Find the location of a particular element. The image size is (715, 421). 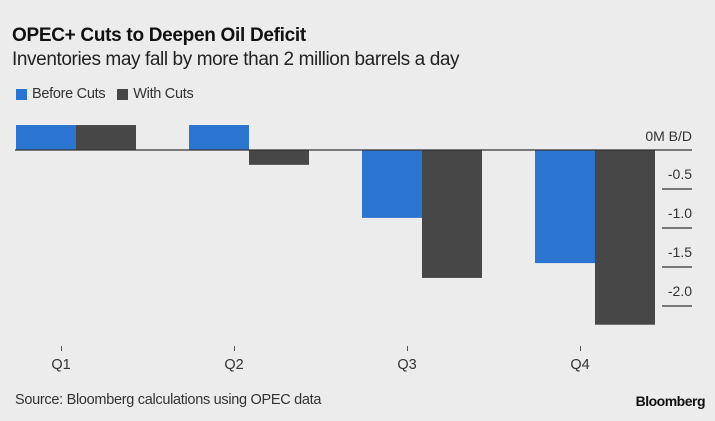

y-zero-label: 0M B/D is located at coordinates (668, 136).